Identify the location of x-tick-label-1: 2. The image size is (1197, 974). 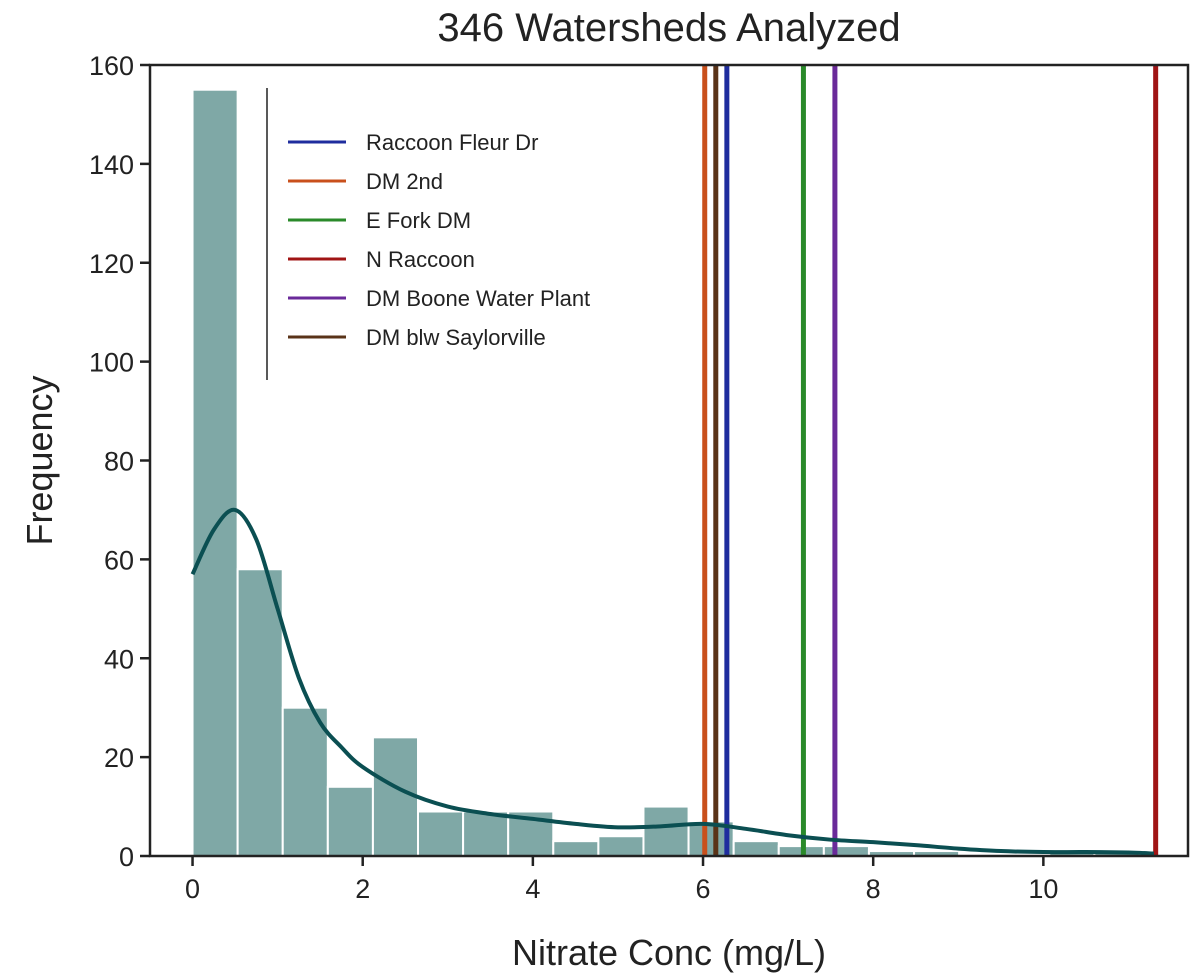
(362, 889).